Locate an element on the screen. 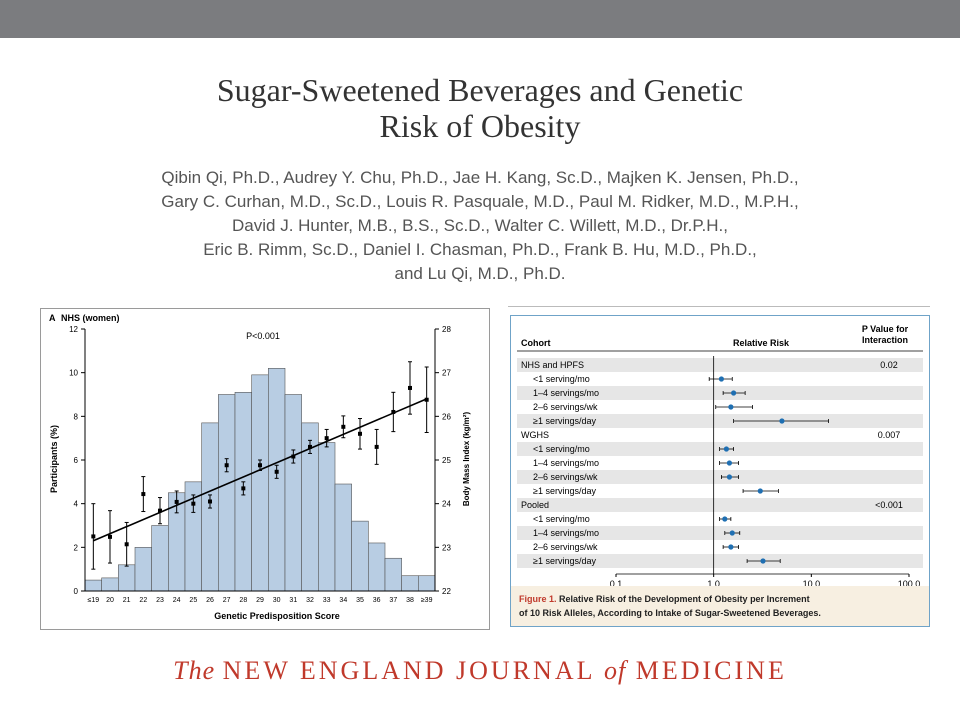 This screenshot has width=960, height=720. journal-name: The NEW ENGLAND JOURNAL of MEDICINE is located at coordinates (480, 671).